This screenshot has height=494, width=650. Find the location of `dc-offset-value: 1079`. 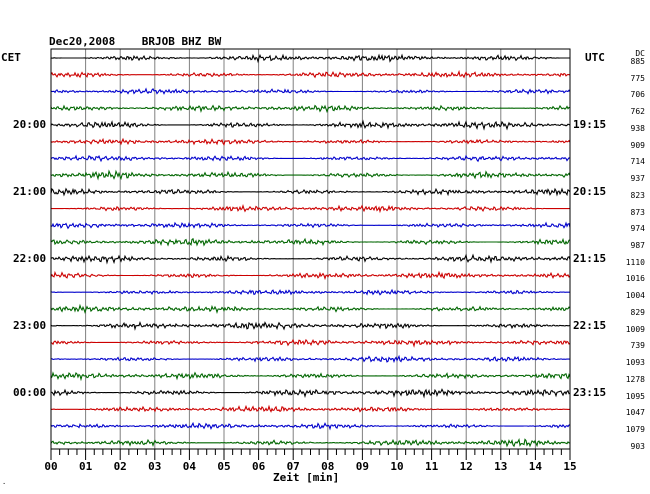

dc-offset-value: 1079 is located at coordinates (635, 430).